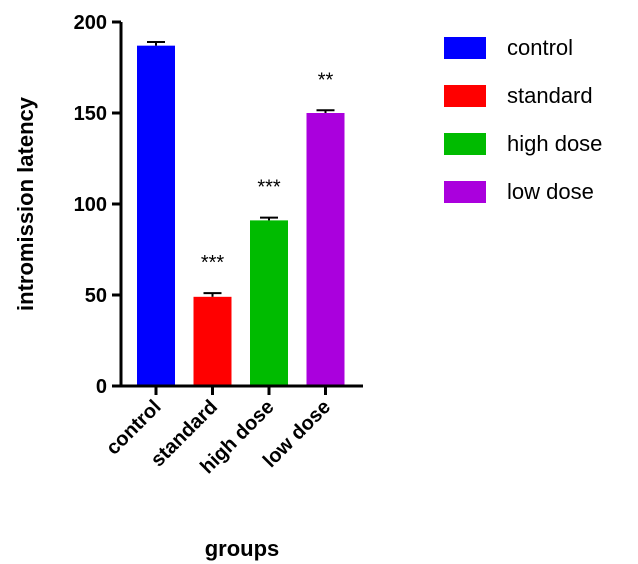  Describe the element at coordinates (156, 215) in the screenshot. I see `bar-control` at that location.